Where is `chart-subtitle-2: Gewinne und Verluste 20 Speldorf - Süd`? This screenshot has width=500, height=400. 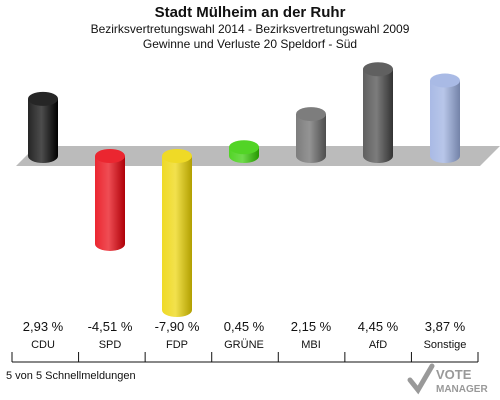
chart-subtitle-2: Gewinne und Verluste 20 Speldorf - Süd is located at coordinates (250, 44).